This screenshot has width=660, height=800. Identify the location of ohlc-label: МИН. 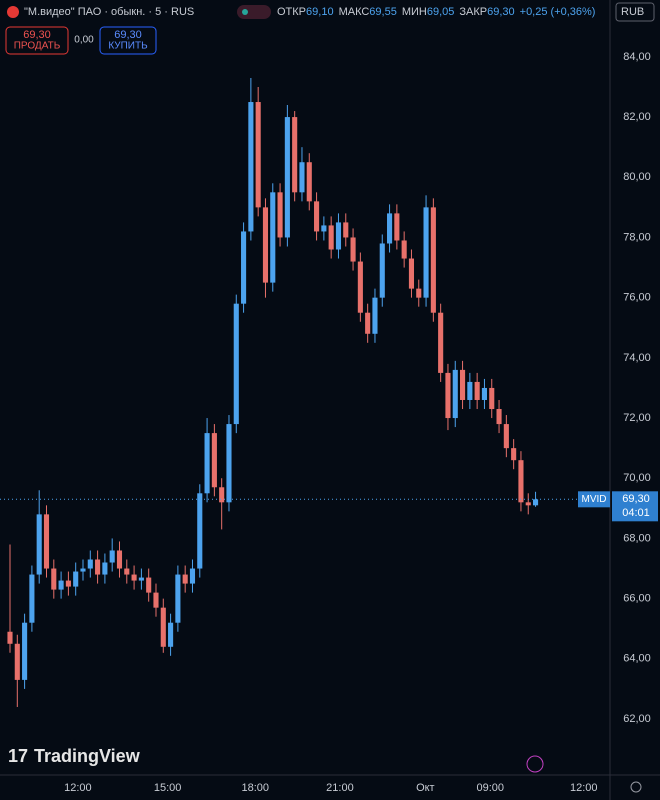
(414, 12).